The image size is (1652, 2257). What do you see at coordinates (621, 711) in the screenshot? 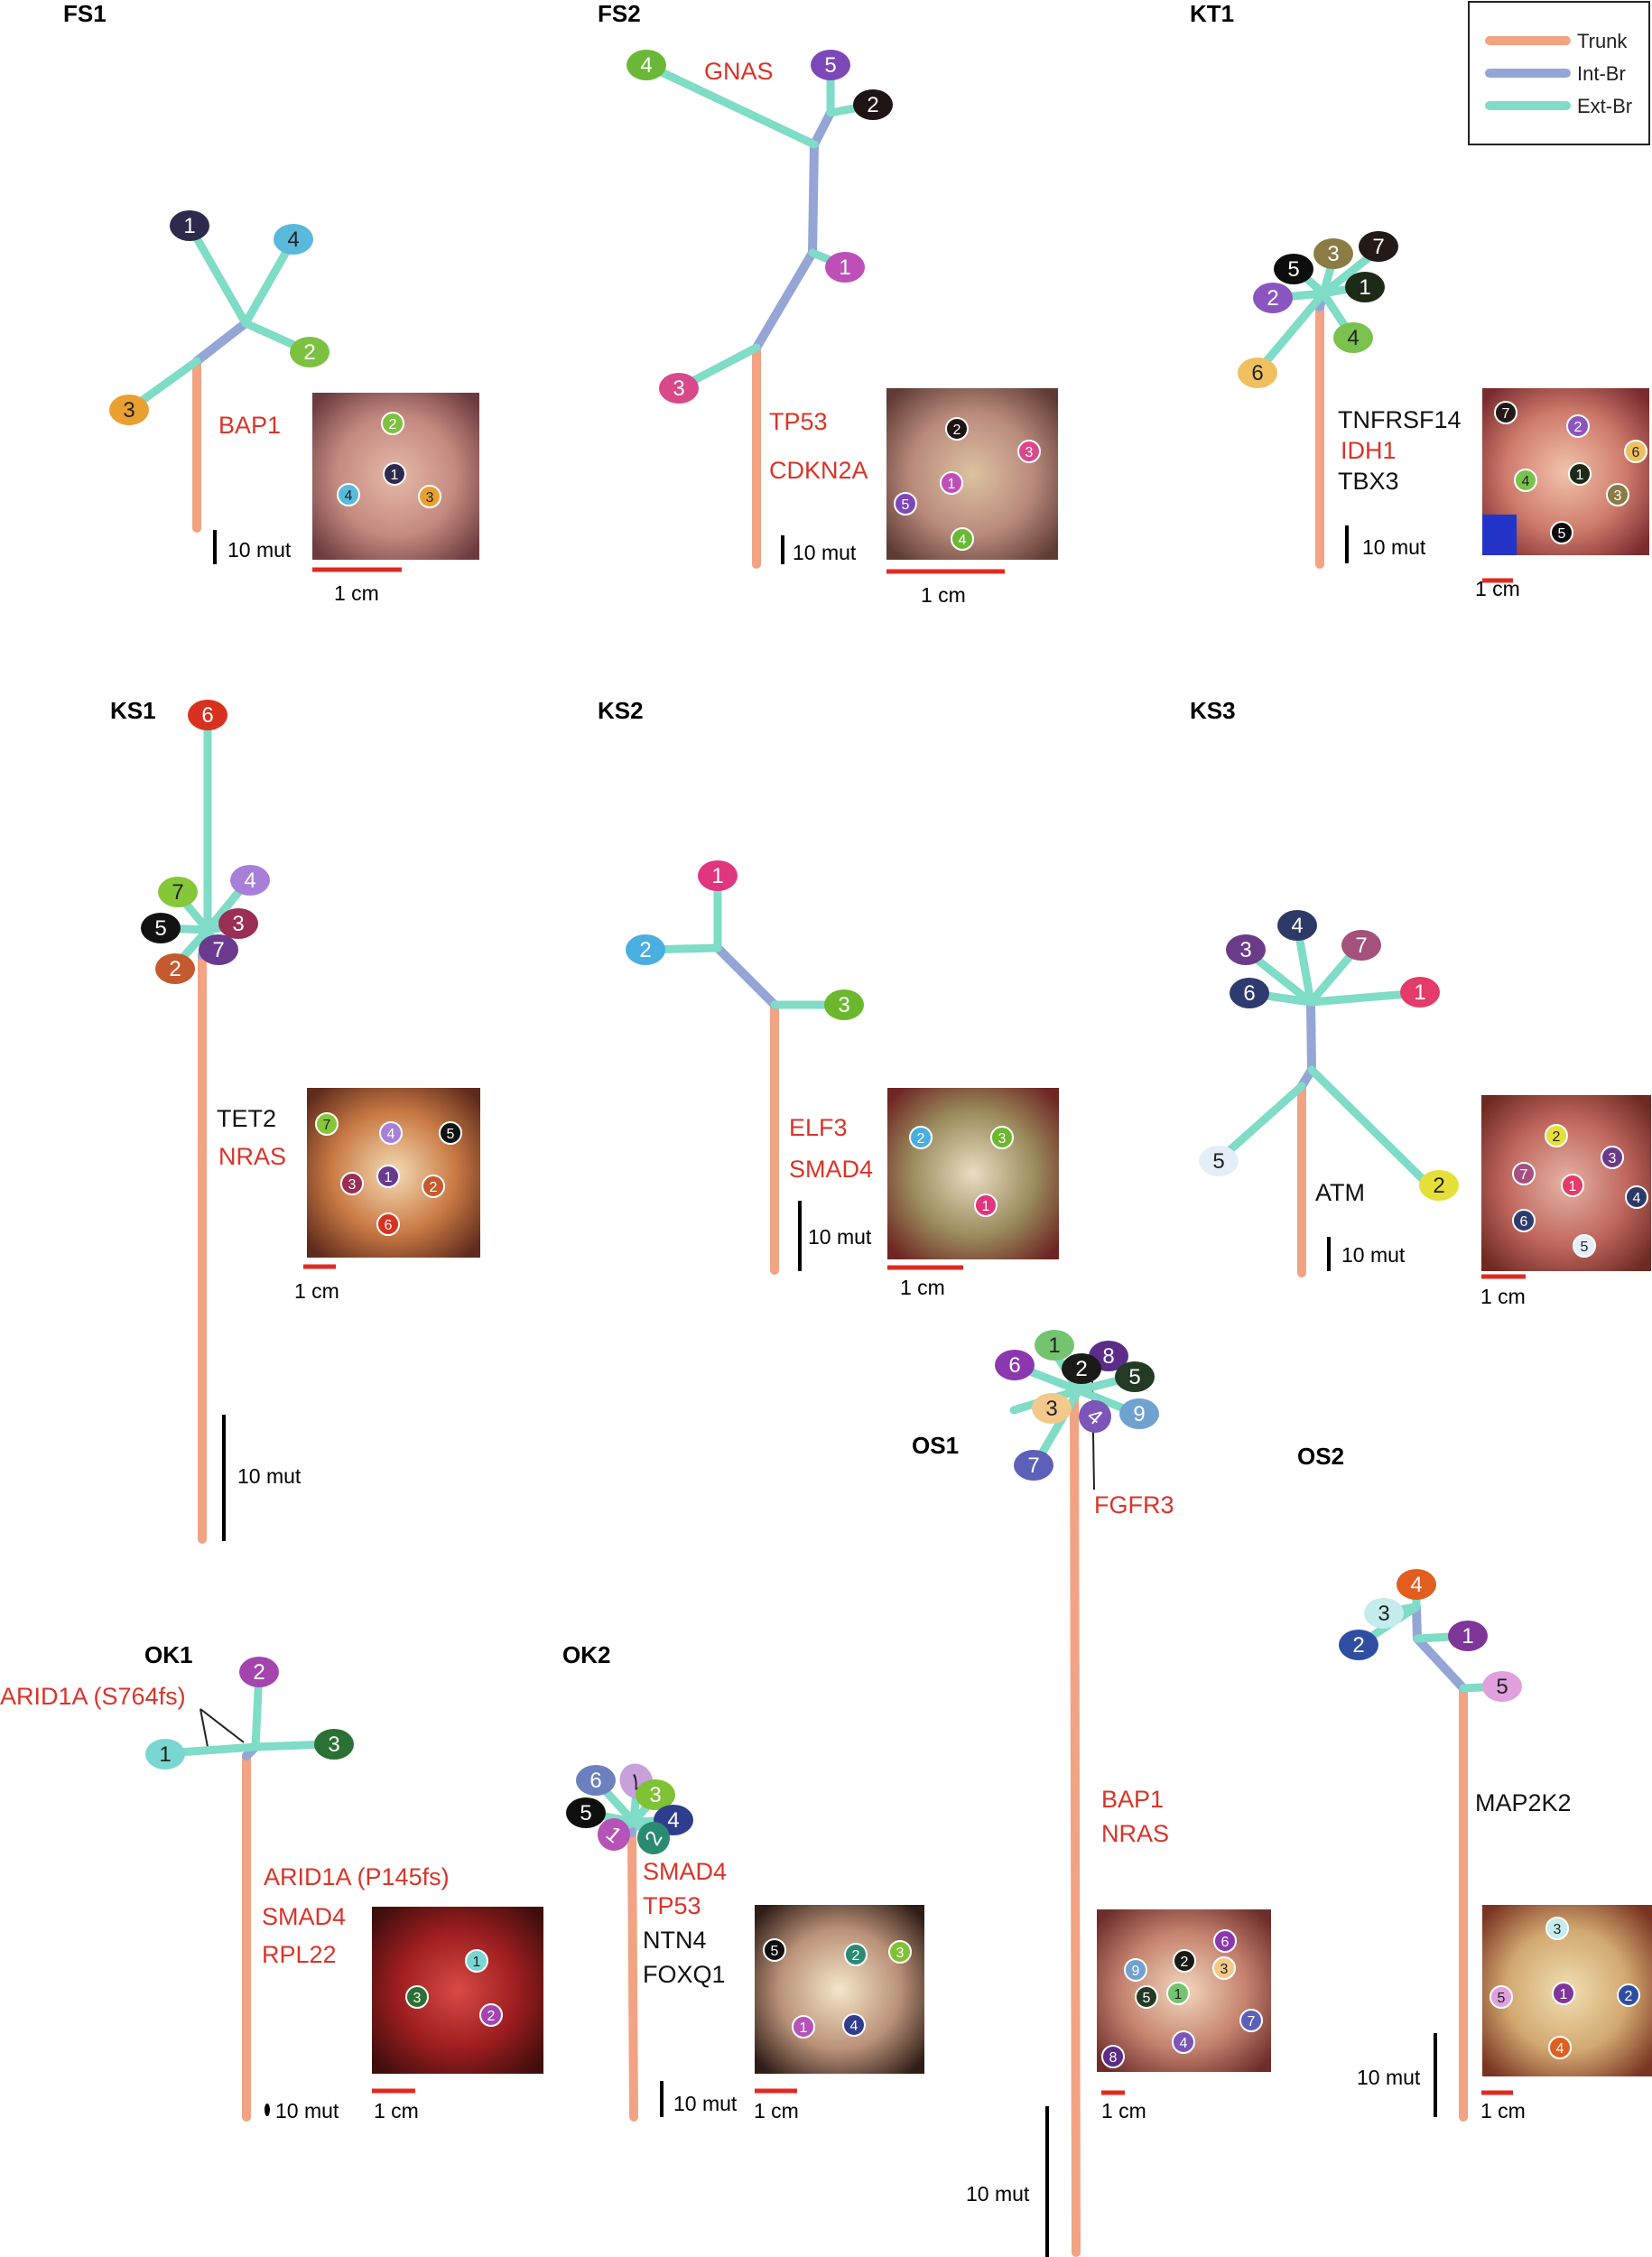
I see `panel-title-ks2: KS2` at bounding box center [621, 711].